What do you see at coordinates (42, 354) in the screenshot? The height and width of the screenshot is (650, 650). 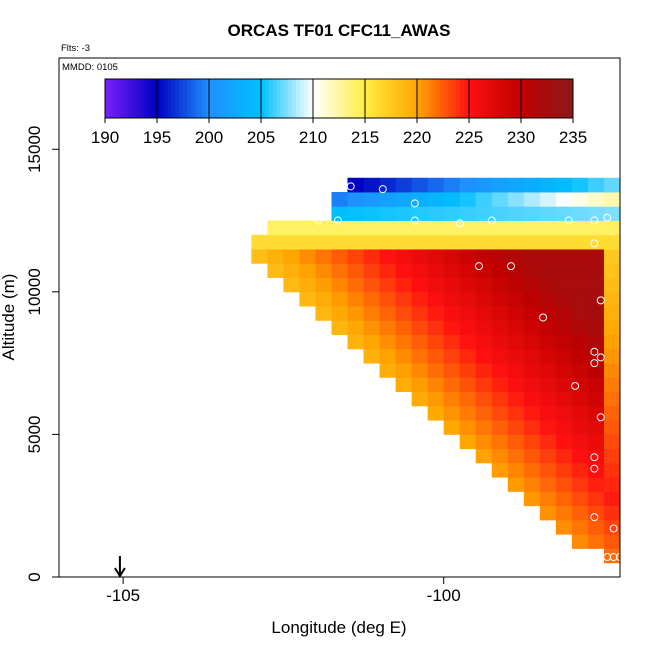 I see `y-axis: 0 5000 10000 15000` at bounding box center [42, 354].